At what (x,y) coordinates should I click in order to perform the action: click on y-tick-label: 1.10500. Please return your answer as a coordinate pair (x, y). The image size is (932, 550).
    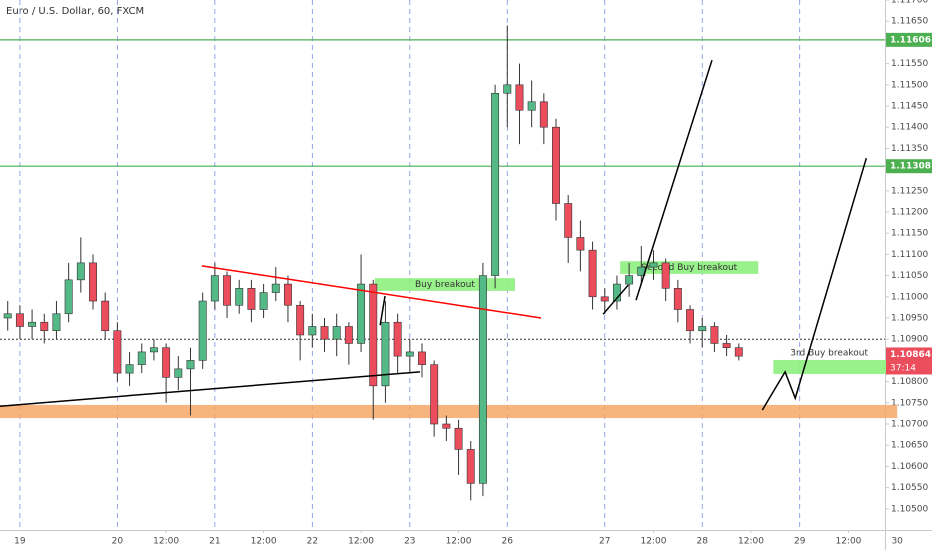
    Looking at the image, I should click on (909, 509).